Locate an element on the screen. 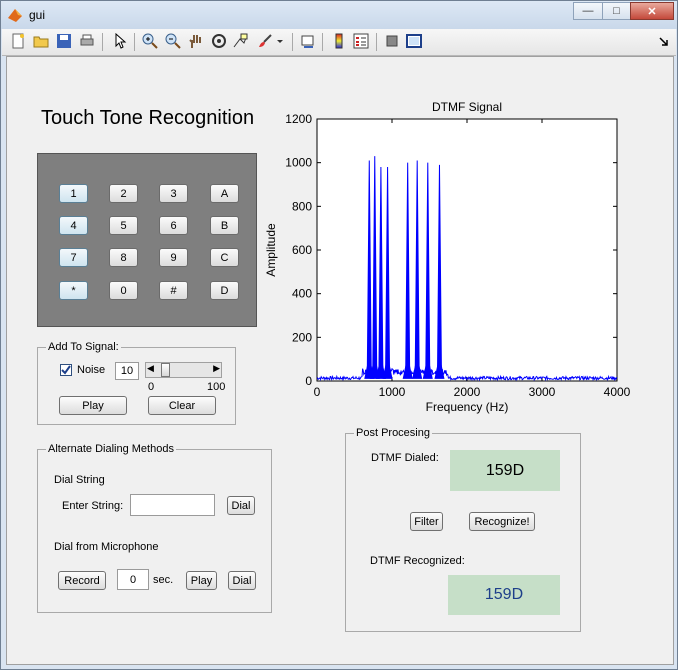  noise-value-field: 10 is located at coordinates (127, 371).